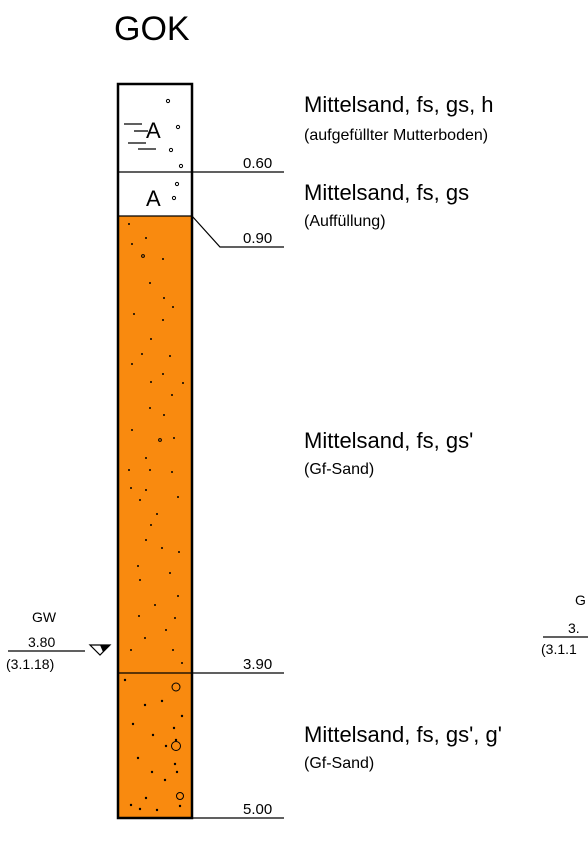 This screenshot has height=843, width=588. Describe the element at coordinates (345, 221) in the screenshot. I see `layer-note-2: (Auffüllung)` at that location.